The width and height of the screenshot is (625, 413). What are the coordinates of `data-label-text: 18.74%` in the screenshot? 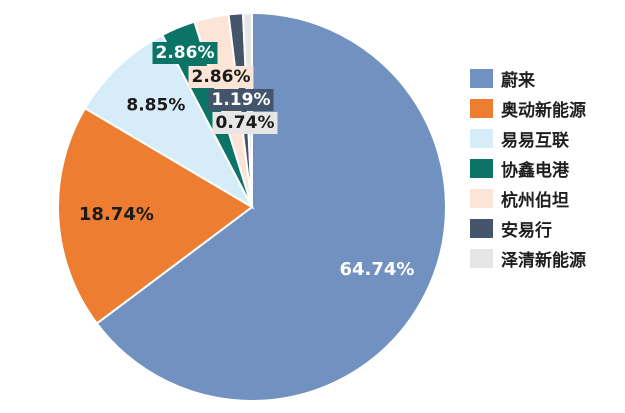 It's located at (116, 214).